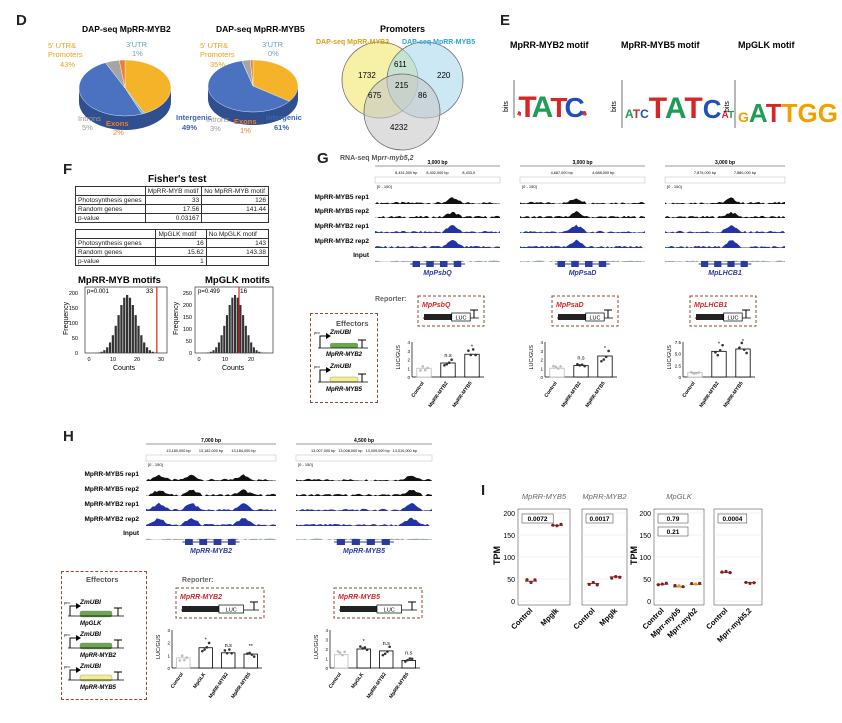  I want to click on g-track-label-3: MpRR-MYB2 rep2, so click(341, 241).